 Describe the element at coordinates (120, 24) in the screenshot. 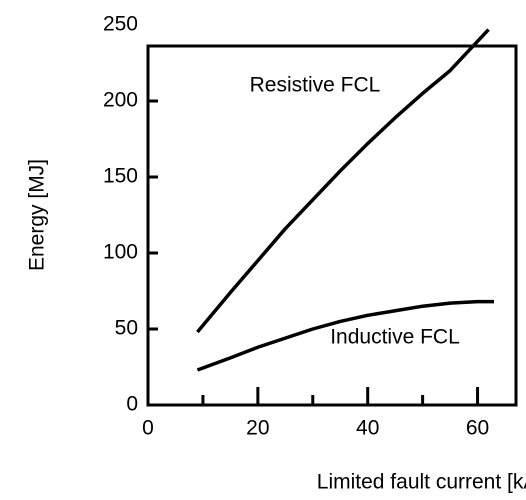

I see `y-tick-label: 250` at that location.